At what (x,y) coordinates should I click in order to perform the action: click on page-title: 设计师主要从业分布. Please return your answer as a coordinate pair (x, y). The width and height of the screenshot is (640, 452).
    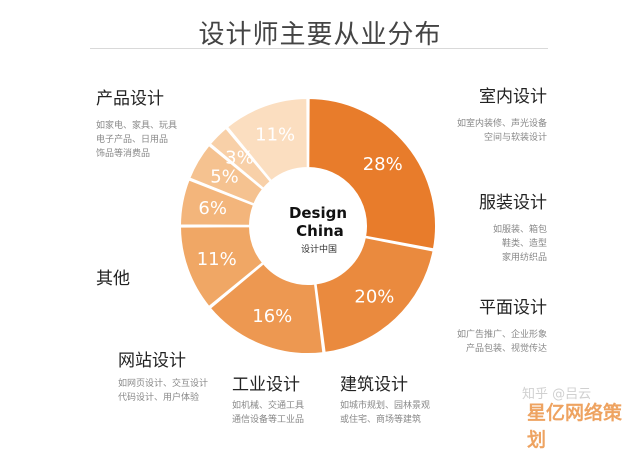
    Looking at the image, I should click on (320, 35).